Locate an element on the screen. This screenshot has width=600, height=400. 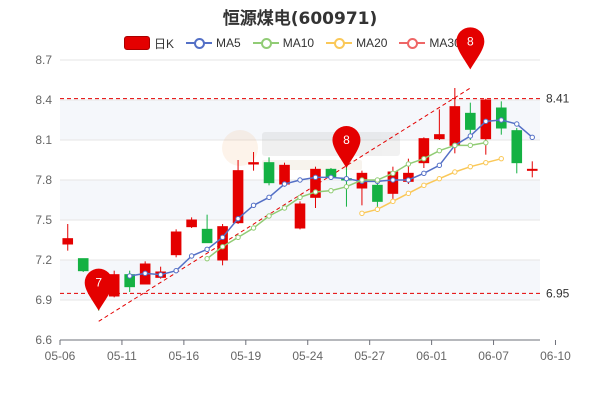
x-tick-label: 05-27 is located at coordinates (369, 356).